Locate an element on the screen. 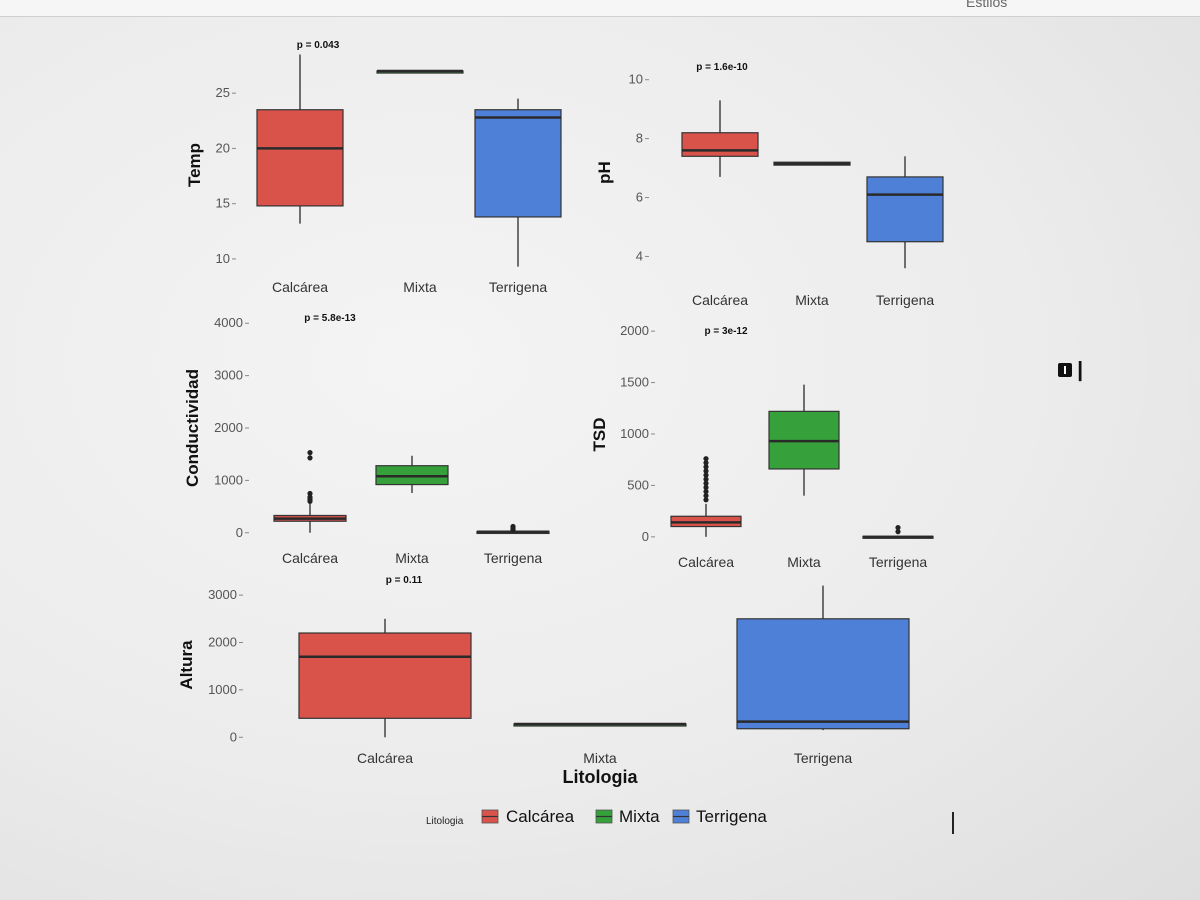 The width and height of the screenshot is (1200, 900). window-top-strip: Estilos is located at coordinates (600, 8).